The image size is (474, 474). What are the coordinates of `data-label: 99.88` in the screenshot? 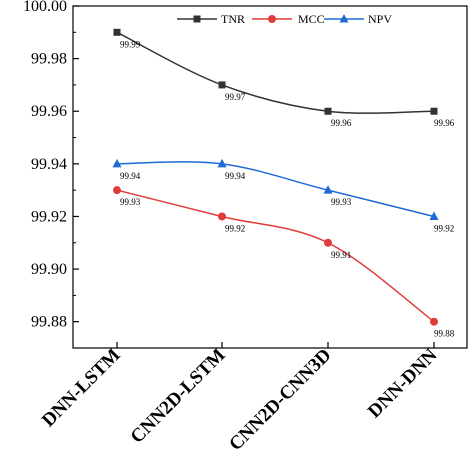 It's located at (444, 334).